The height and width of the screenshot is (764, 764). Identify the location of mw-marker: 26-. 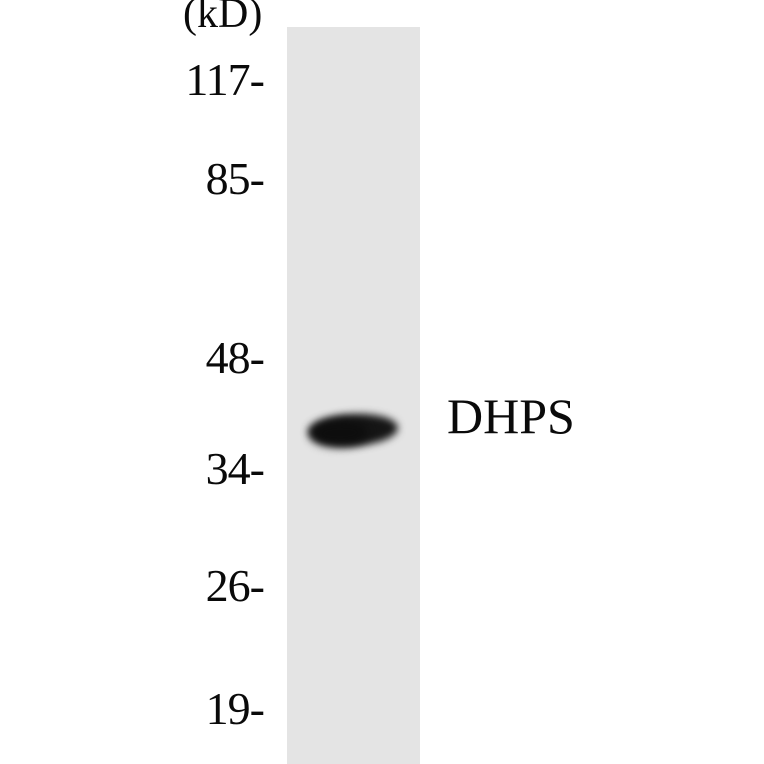
(235, 585).